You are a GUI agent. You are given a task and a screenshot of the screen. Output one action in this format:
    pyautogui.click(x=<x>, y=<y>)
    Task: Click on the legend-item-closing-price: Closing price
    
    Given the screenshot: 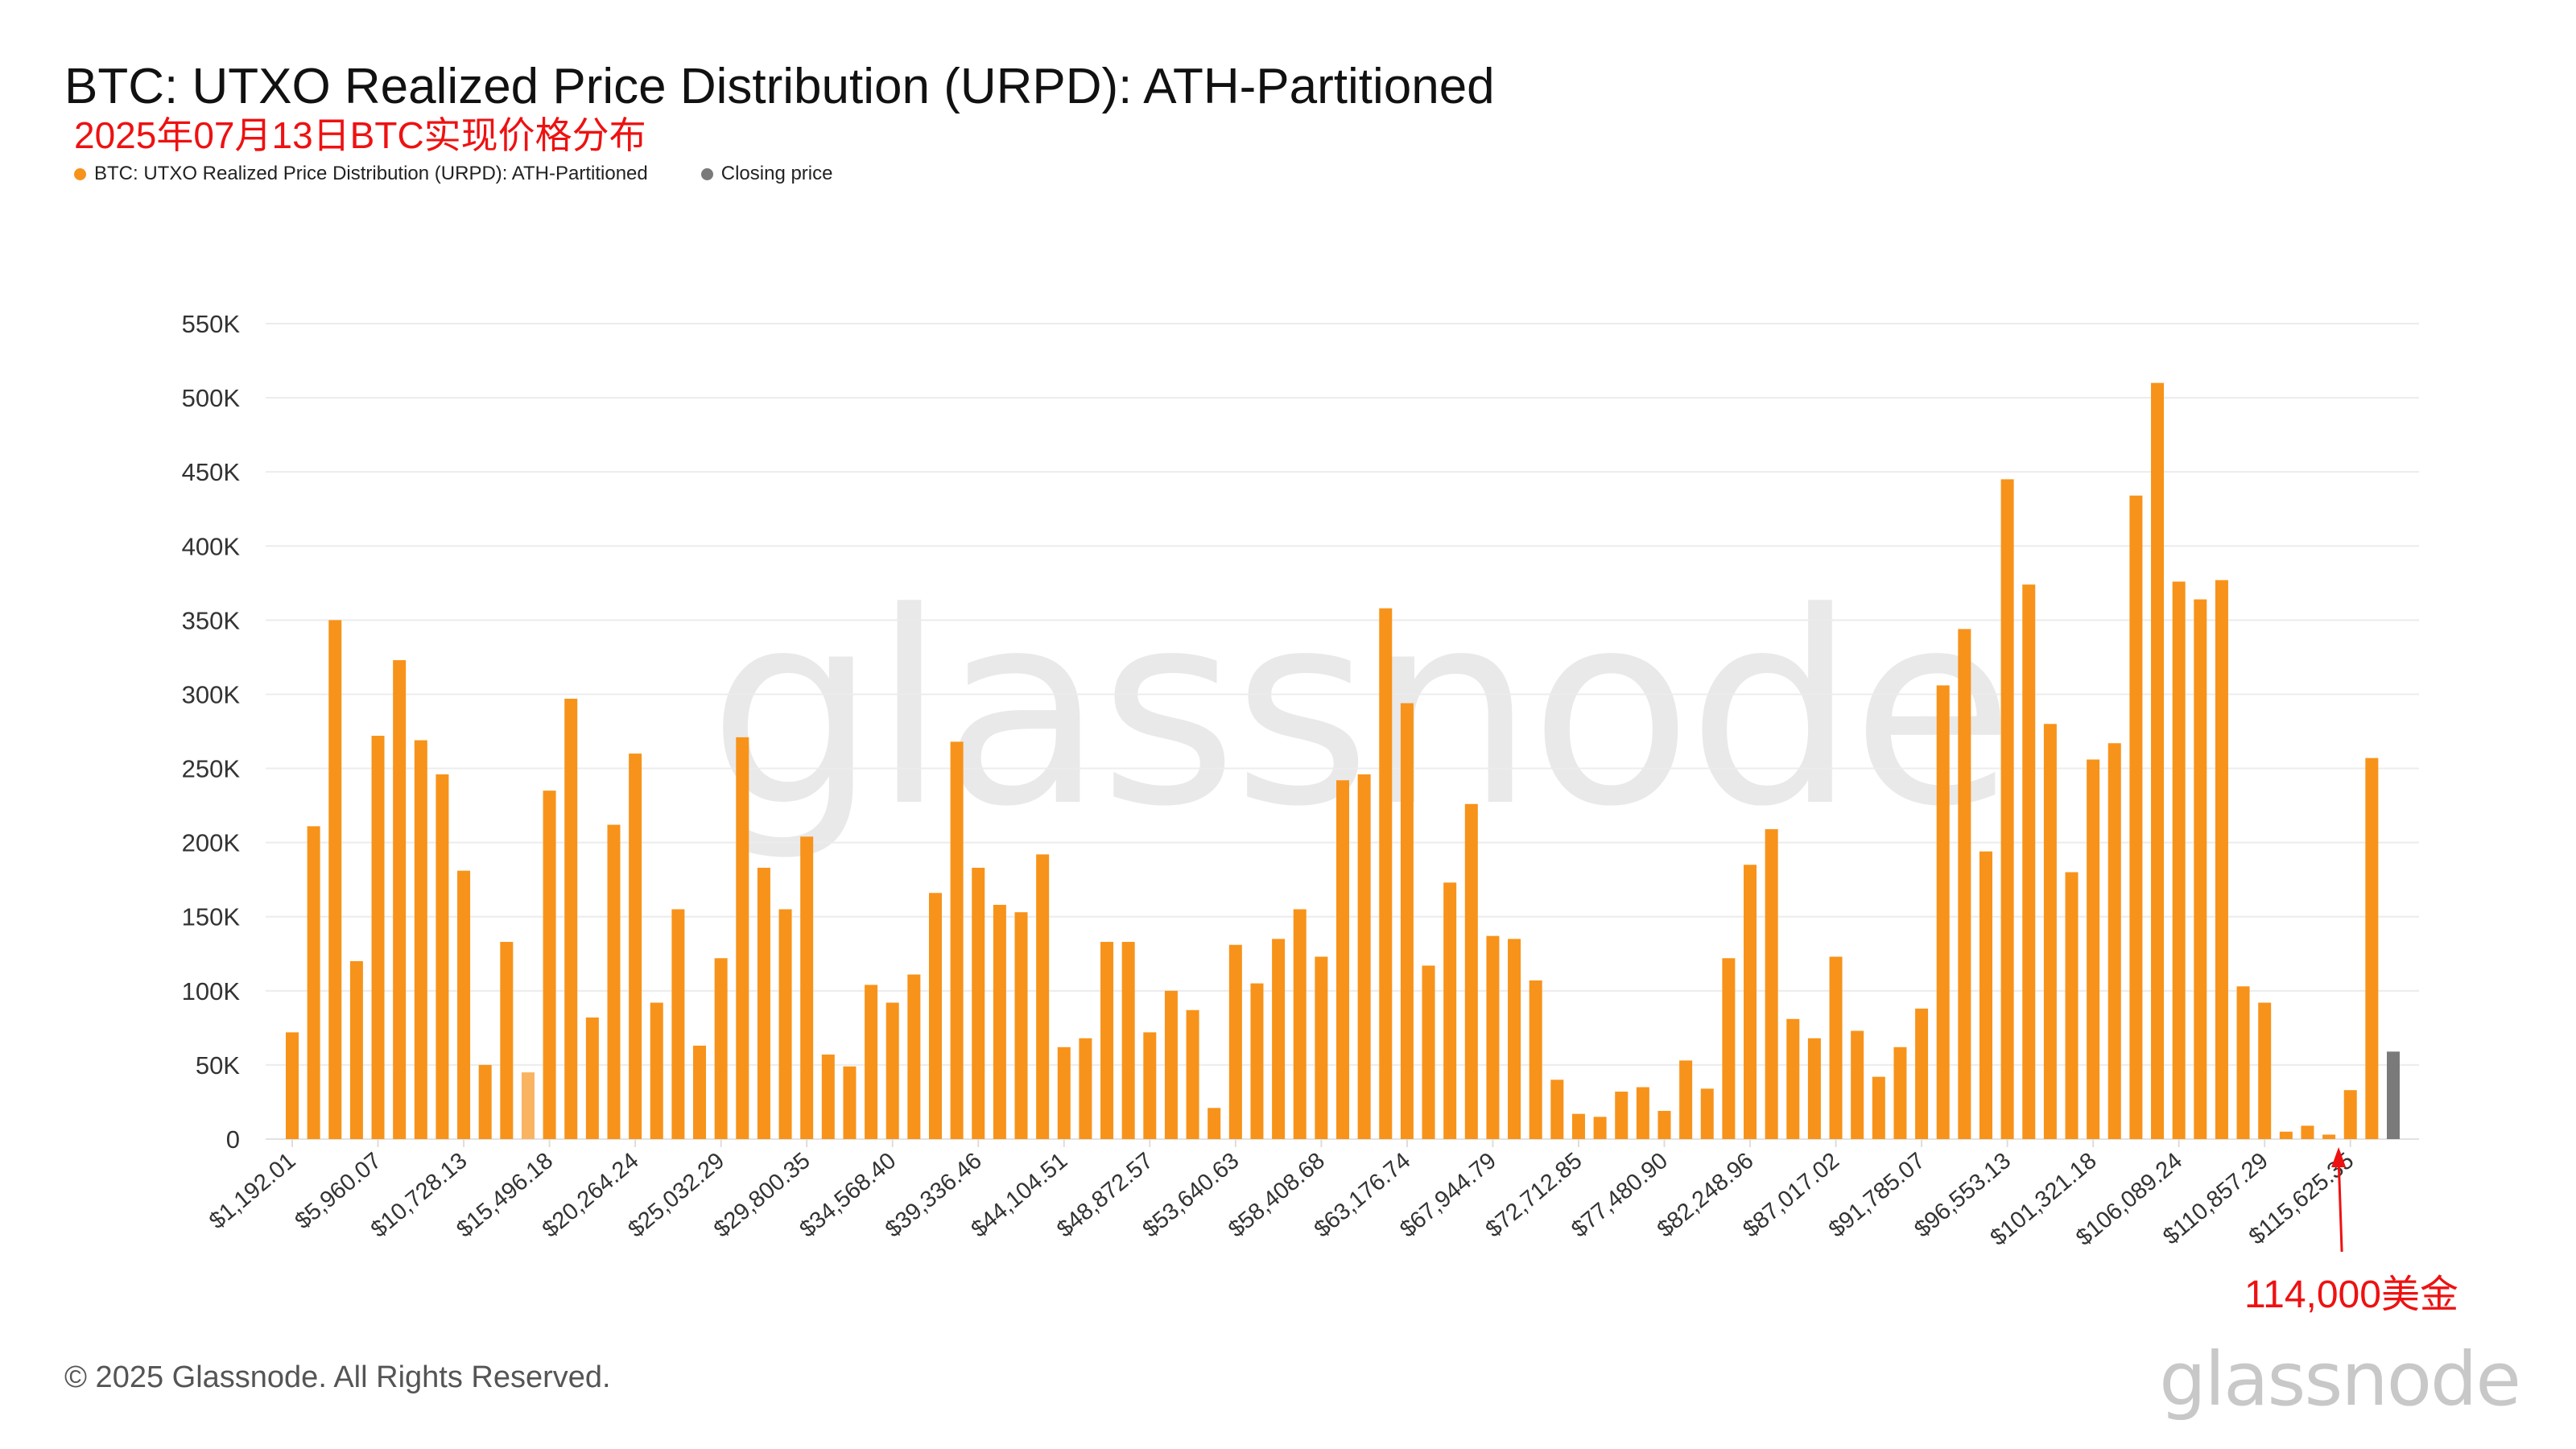 What is the action you would take?
    pyautogui.click(x=766, y=174)
    